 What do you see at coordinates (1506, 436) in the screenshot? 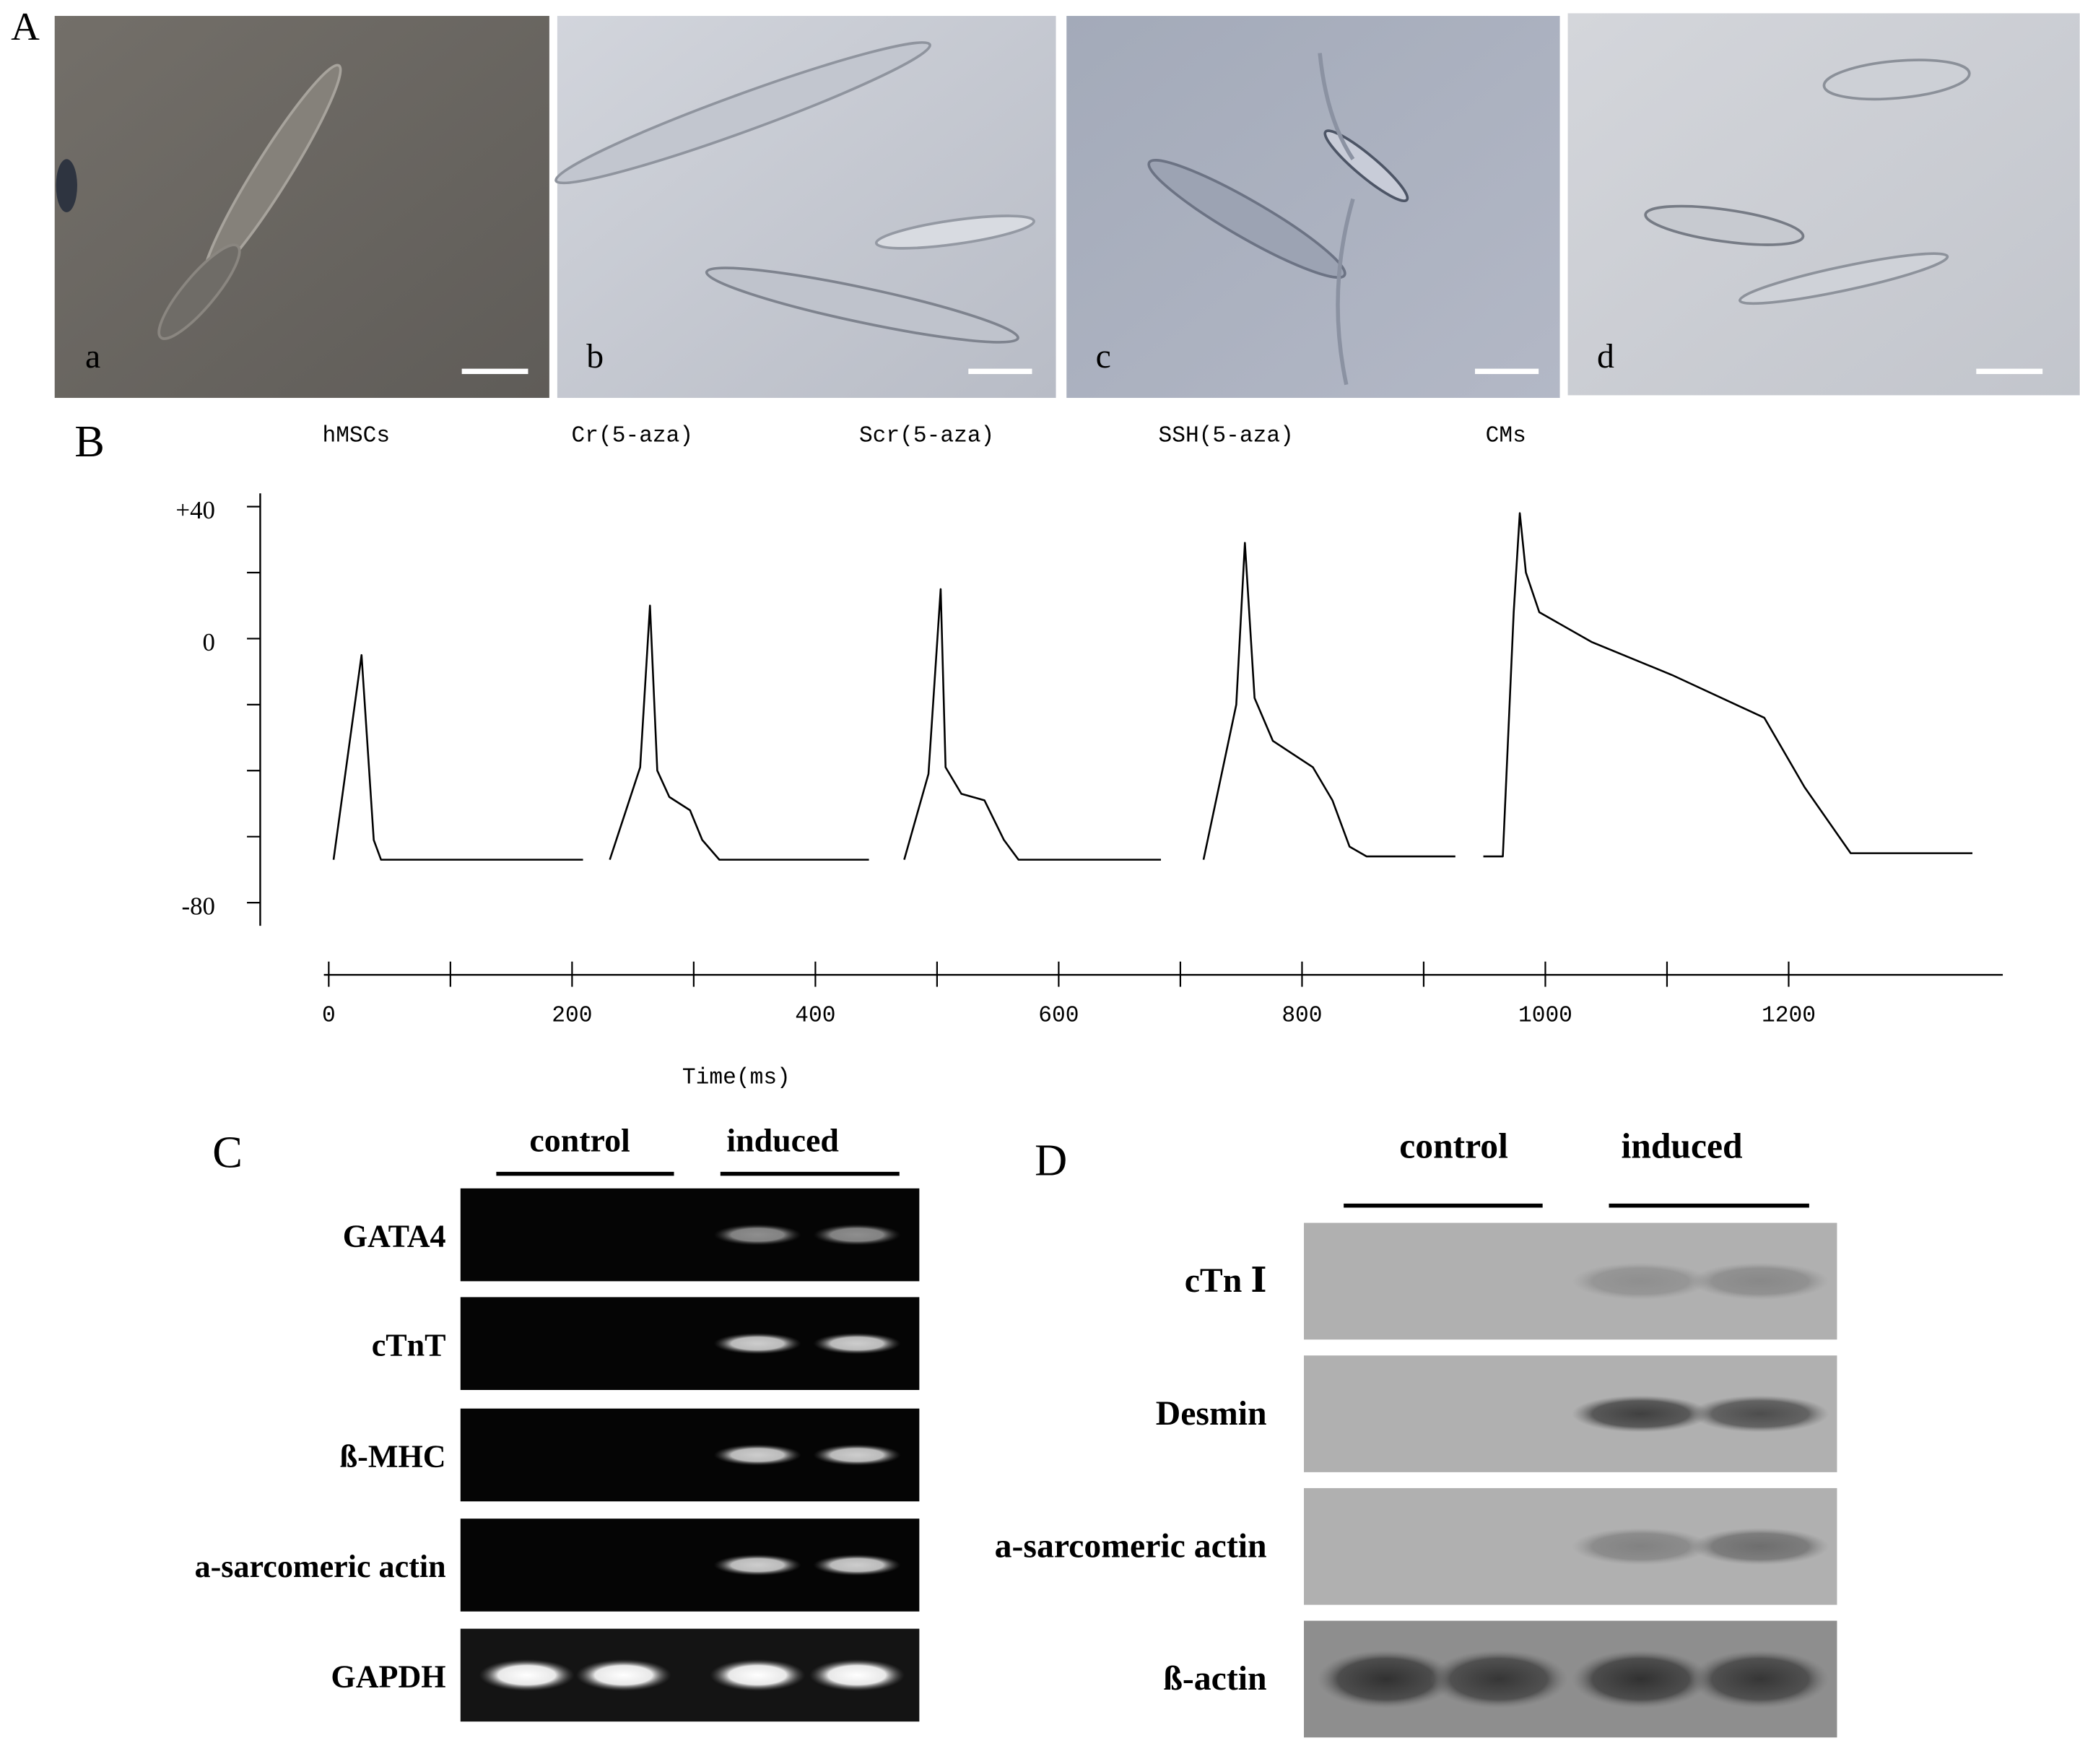
I see `series-label: CMs` at bounding box center [1506, 436].